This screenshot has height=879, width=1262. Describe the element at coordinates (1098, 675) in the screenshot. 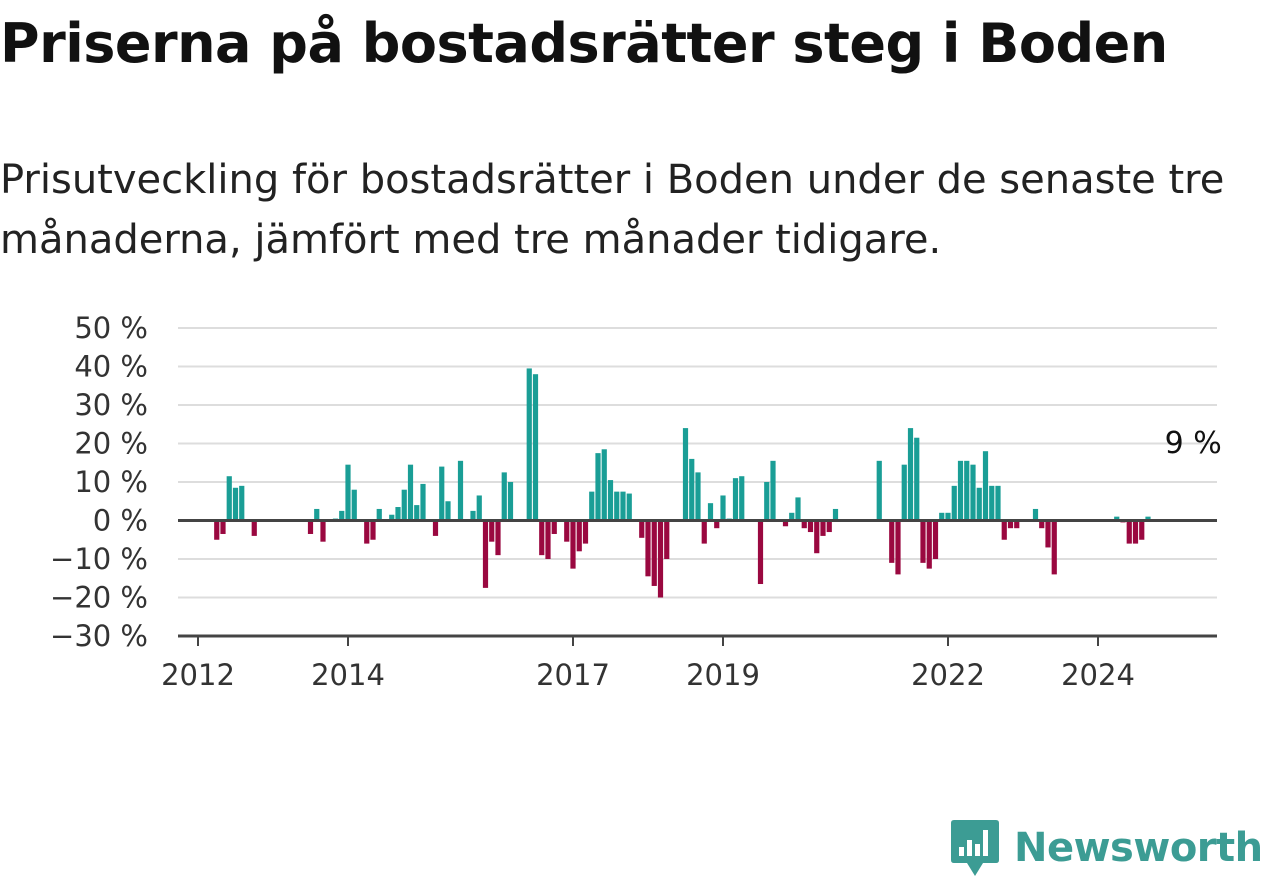

I see `x-tick-label: 2024` at that location.